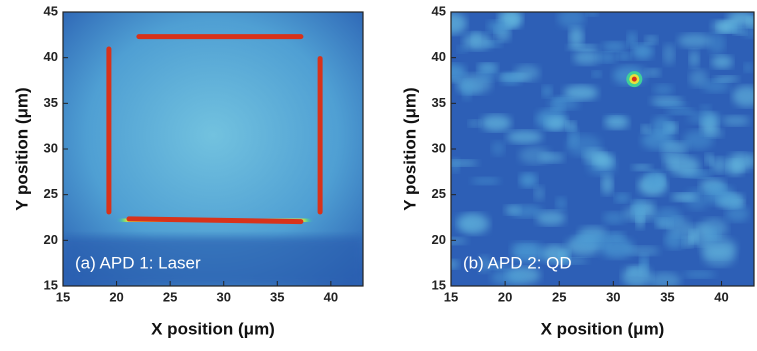 This screenshot has height=351, width=757. I want to click on y-tick-label: 35, so click(439, 102).